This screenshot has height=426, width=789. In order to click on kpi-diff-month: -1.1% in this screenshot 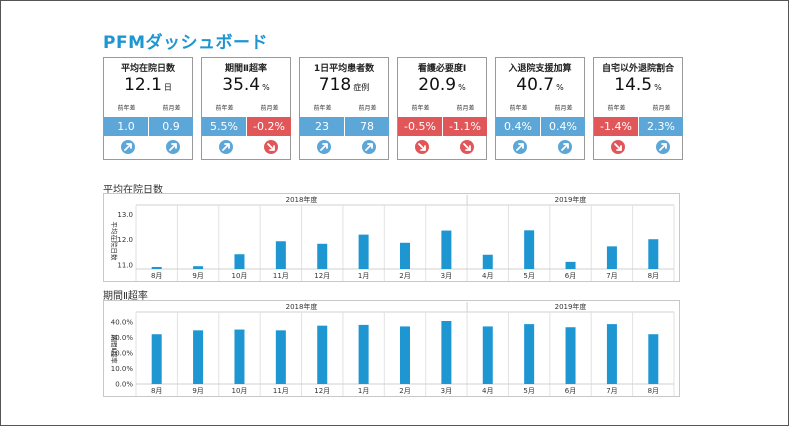, I will do `click(465, 126)`.